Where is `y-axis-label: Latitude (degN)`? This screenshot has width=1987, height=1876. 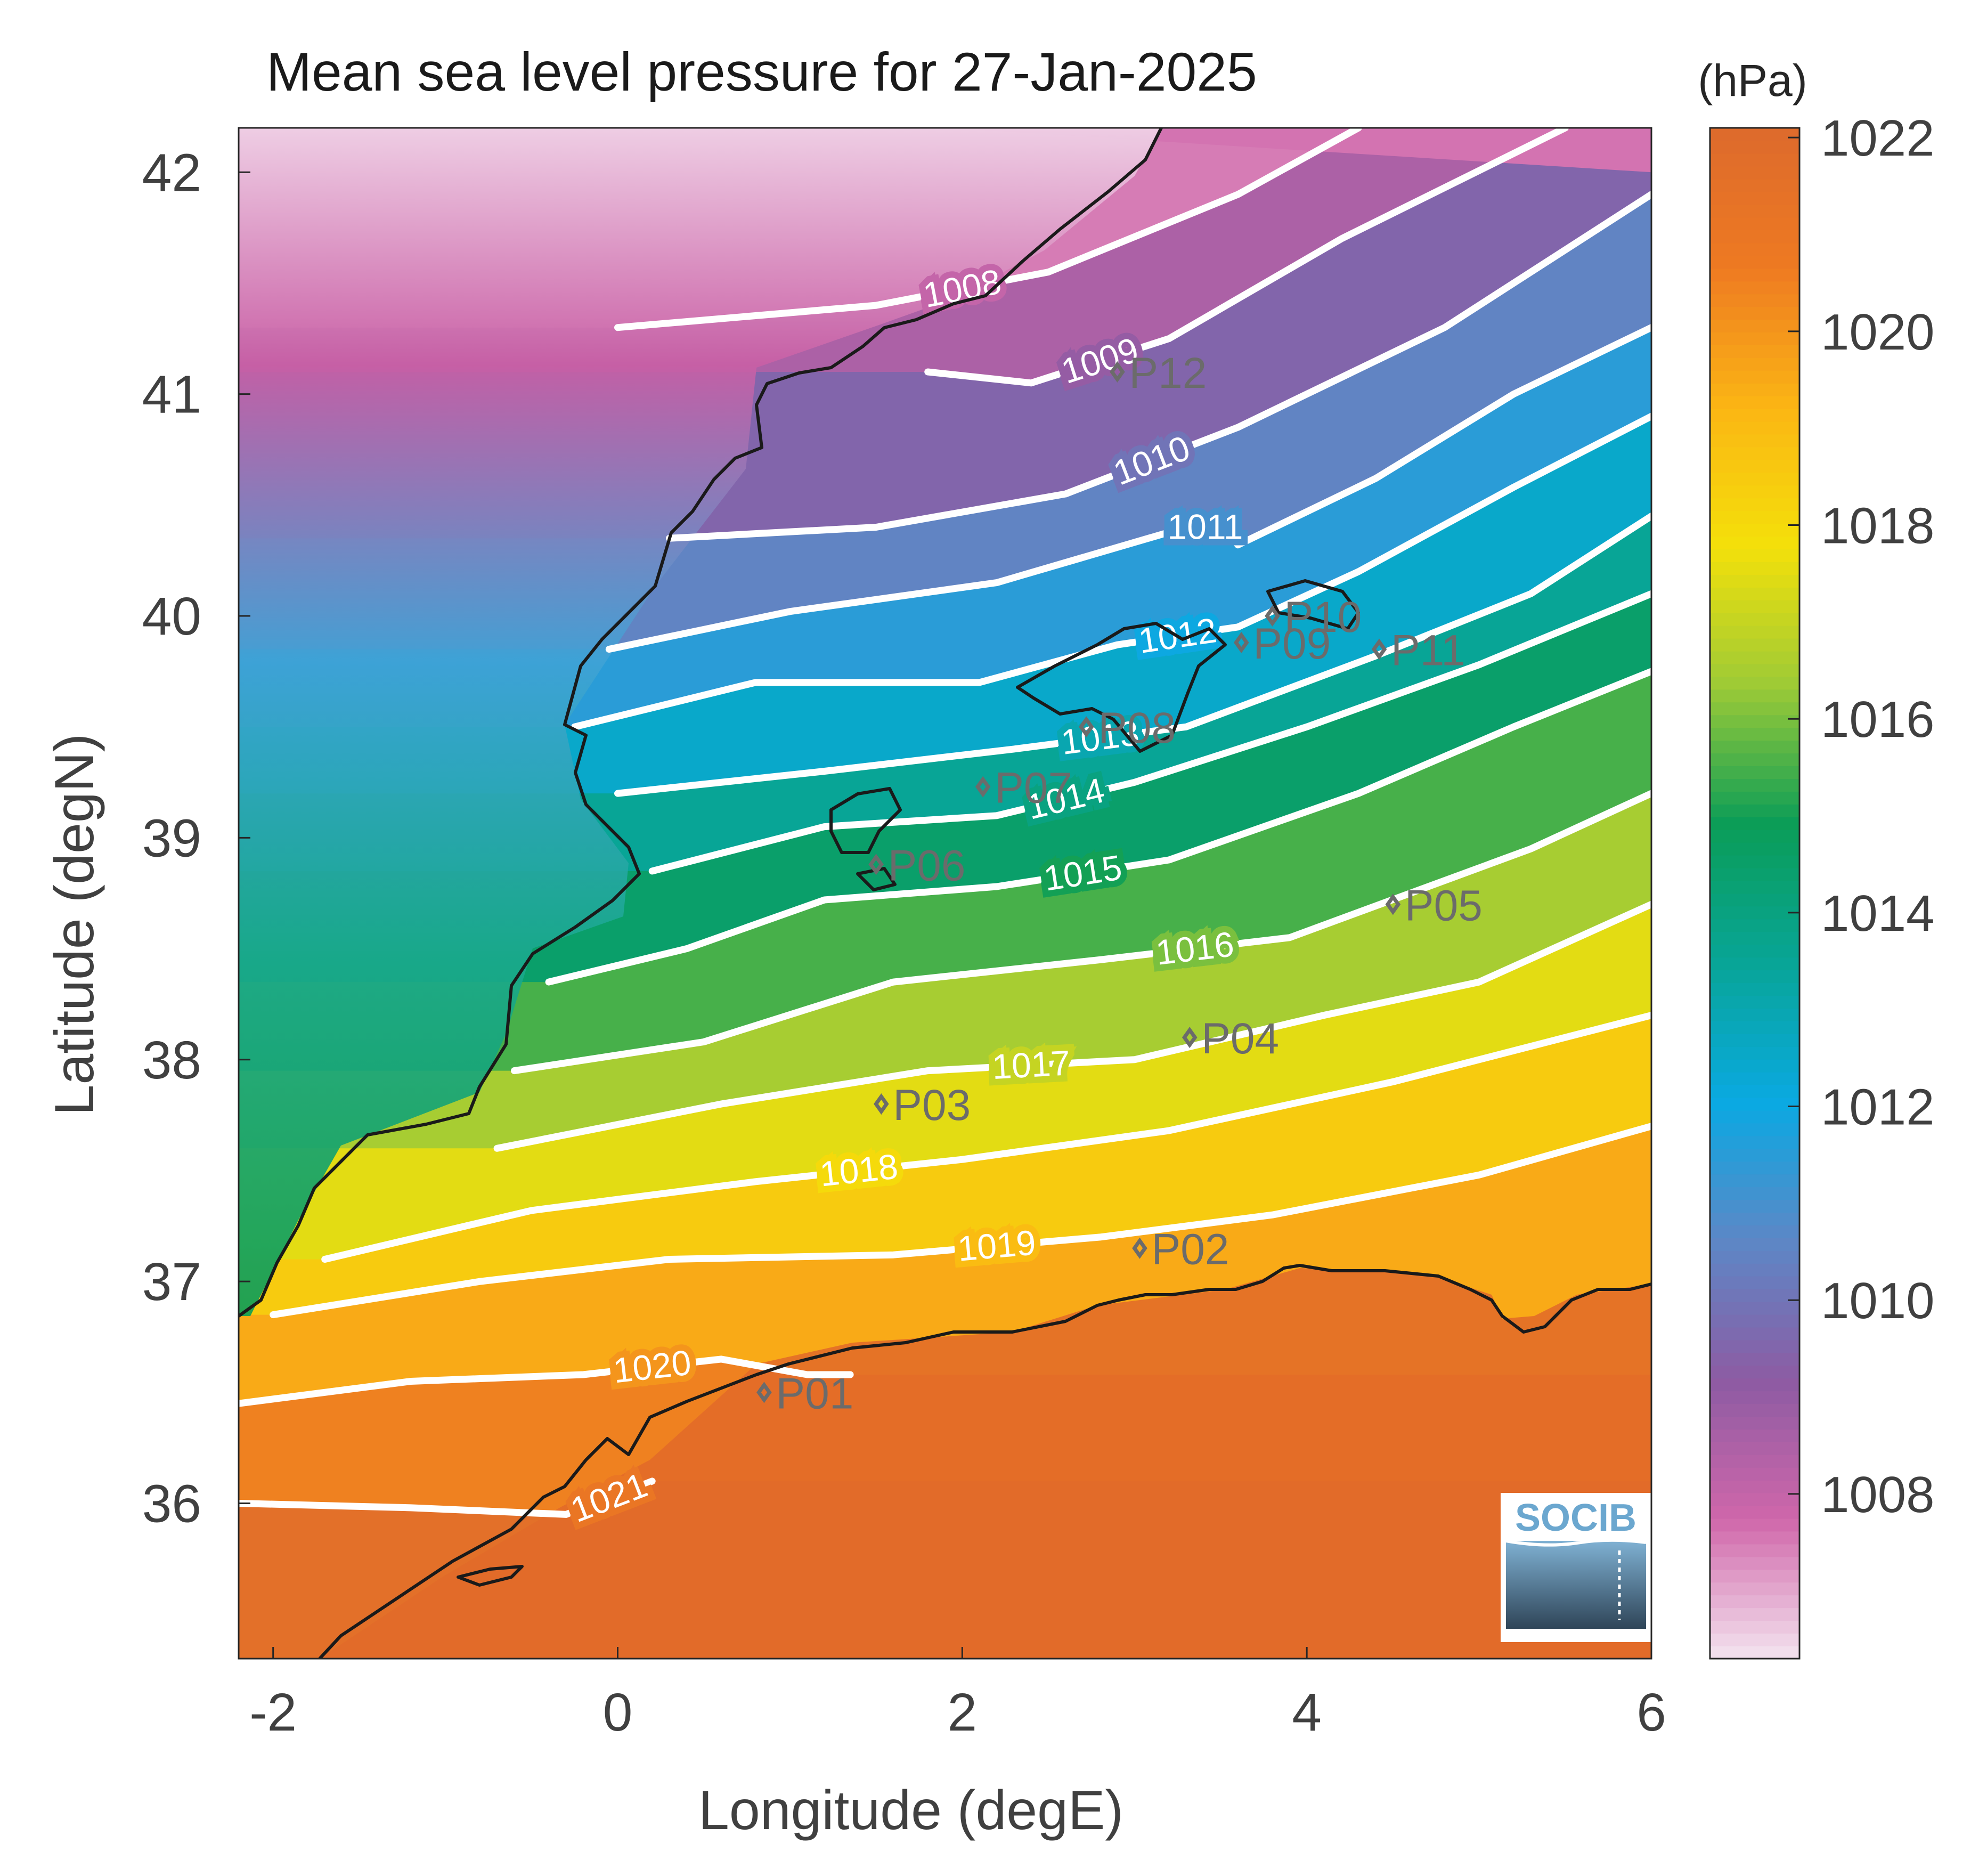
y-axis-label: Latitude (degN) is located at coordinates (74, 925).